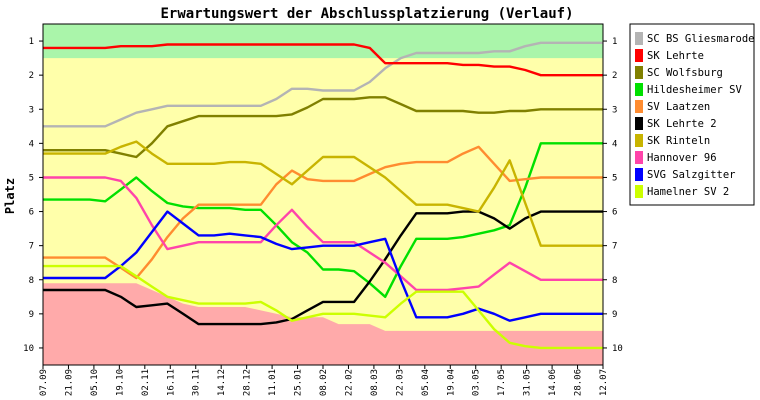  What do you see at coordinates (614, 281) in the screenshot?
I see `y-tick-label-right: 8` at bounding box center [614, 281].